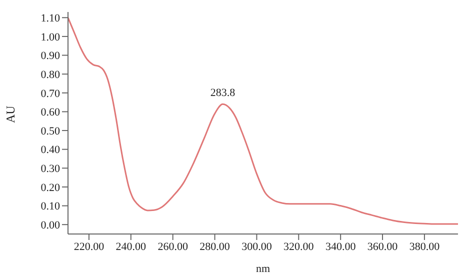  What do you see at coordinates (223, 93) in the screenshot?
I see `annotation: 283.8` at bounding box center [223, 93].